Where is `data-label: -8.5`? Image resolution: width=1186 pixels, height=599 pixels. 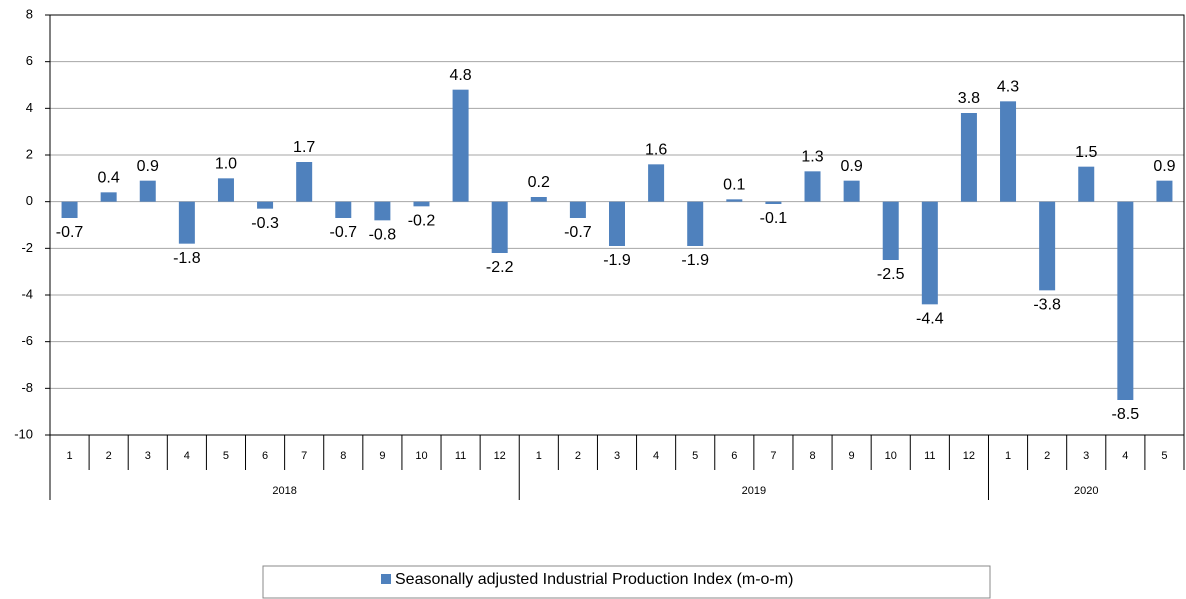
data-label: -8.5 is located at coordinates (1126, 414).